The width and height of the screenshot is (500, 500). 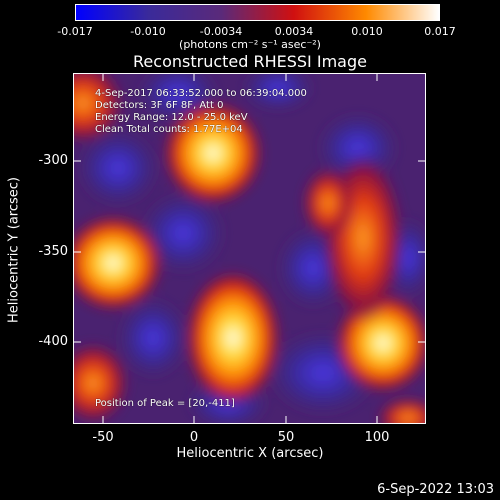 What do you see at coordinates (250, 453) in the screenshot?
I see `x-axis-label: Heliocentric X (arcsec)` at bounding box center [250, 453].